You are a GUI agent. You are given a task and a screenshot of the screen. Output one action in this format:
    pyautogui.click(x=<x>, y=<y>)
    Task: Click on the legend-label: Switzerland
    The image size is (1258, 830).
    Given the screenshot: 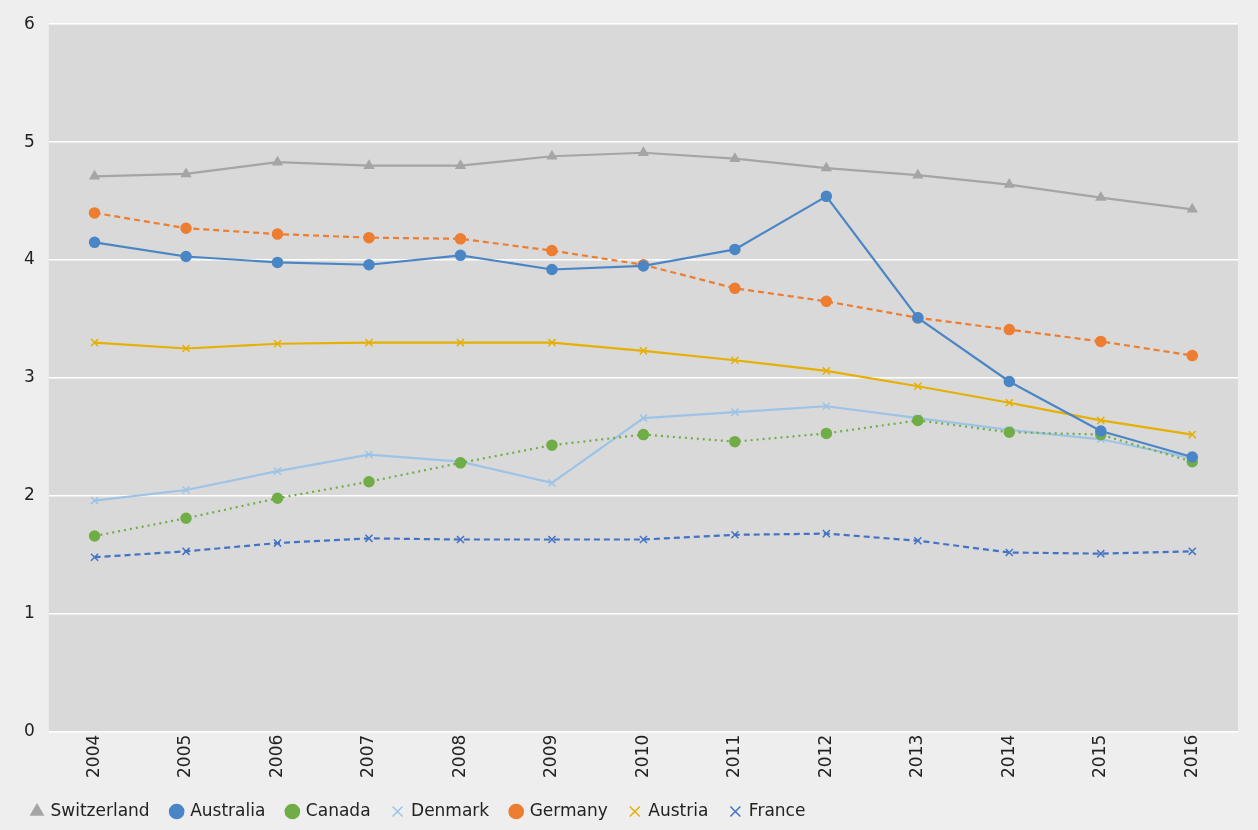 What is the action you would take?
    pyautogui.click(x=100, y=809)
    